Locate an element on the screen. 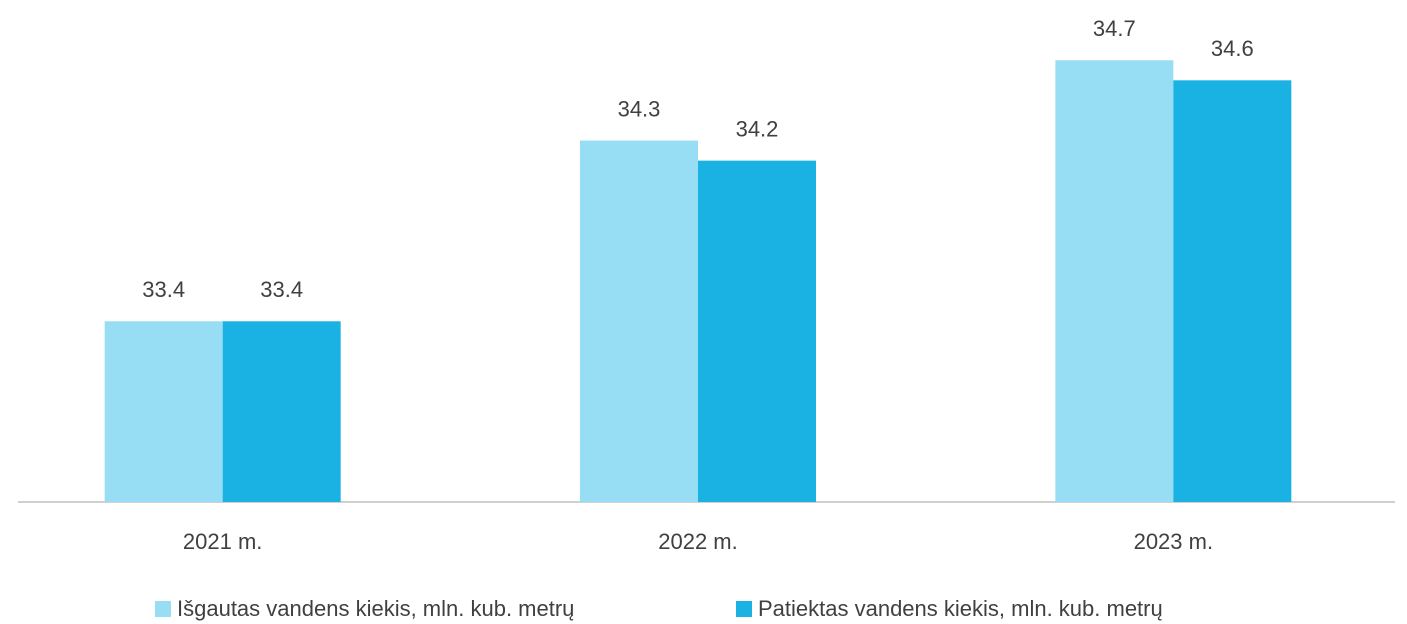  value-label: 34.2 is located at coordinates (757, 128).